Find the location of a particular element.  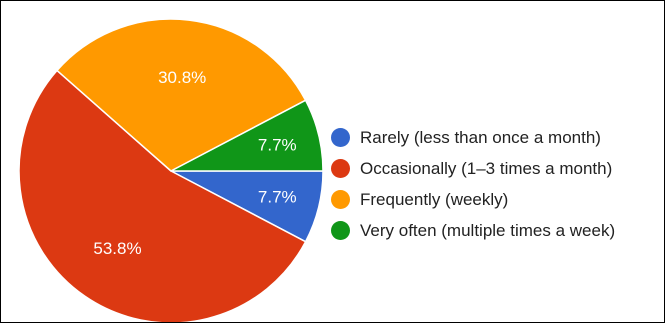

legend-label-frequently: Frequently (weekly) is located at coordinates (434, 199).